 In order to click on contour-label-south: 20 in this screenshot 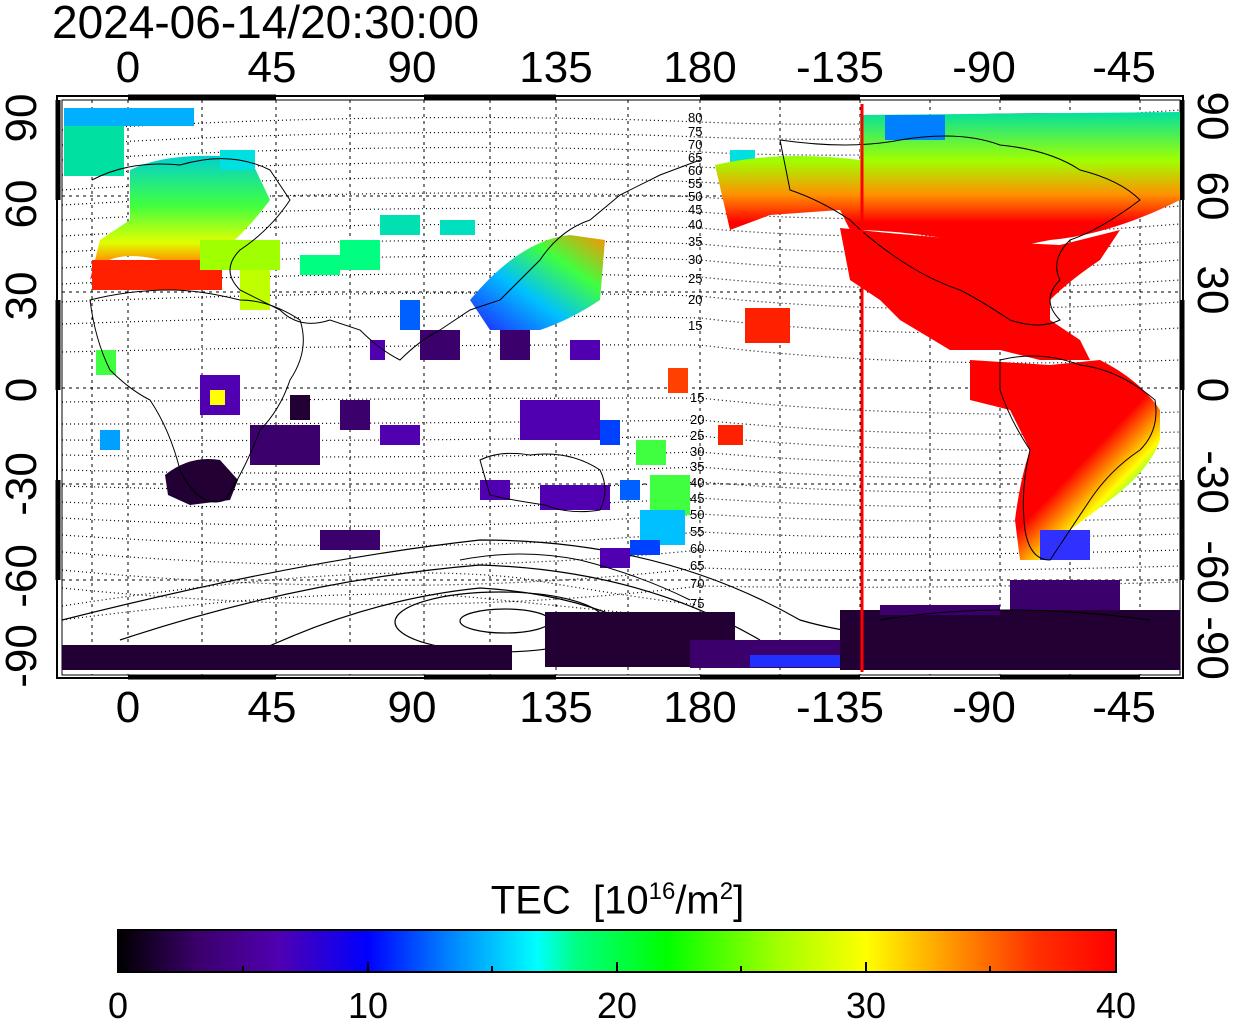, I will do `click(697, 419)`.